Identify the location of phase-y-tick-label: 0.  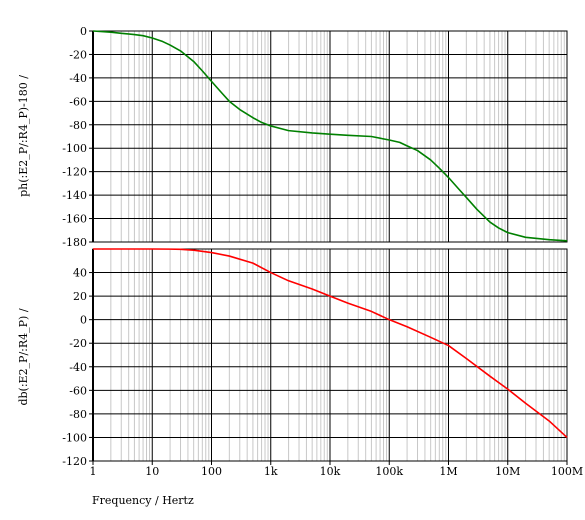
(83, 31).